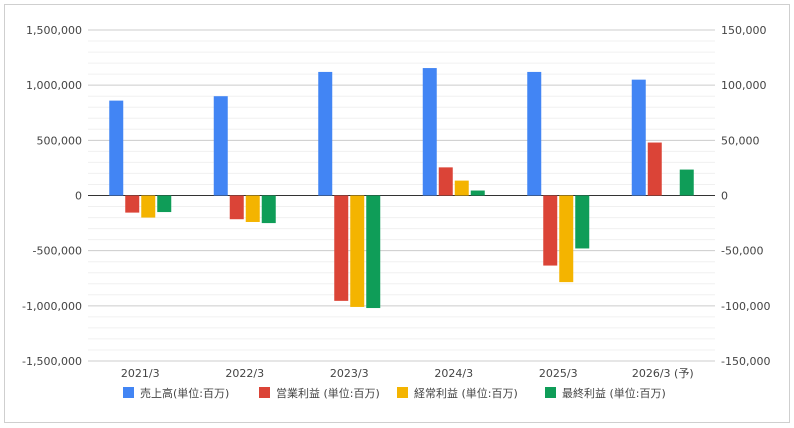 The height and width of the screenshot is (428, 794). Describe the element at coordinates (52, 361) in the screenshot. I see `left-axis-tick-label: -1,500,000` at that location.